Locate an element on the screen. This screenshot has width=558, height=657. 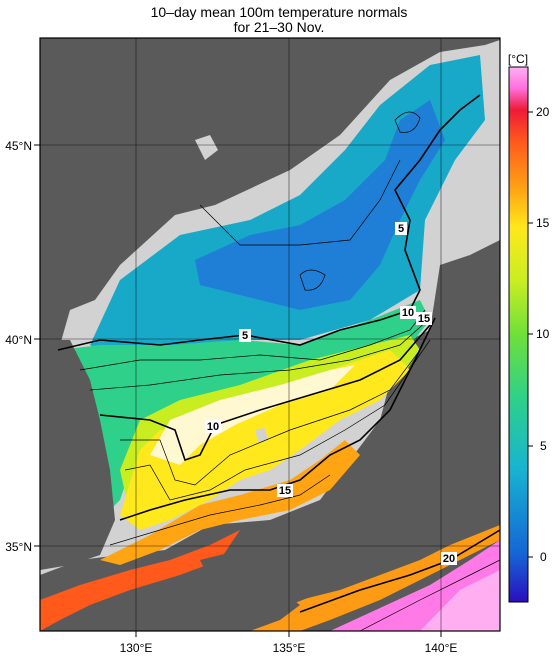
map-title-line1: 10–day mean 100m temperature normals is located at coordinates (279, 12).